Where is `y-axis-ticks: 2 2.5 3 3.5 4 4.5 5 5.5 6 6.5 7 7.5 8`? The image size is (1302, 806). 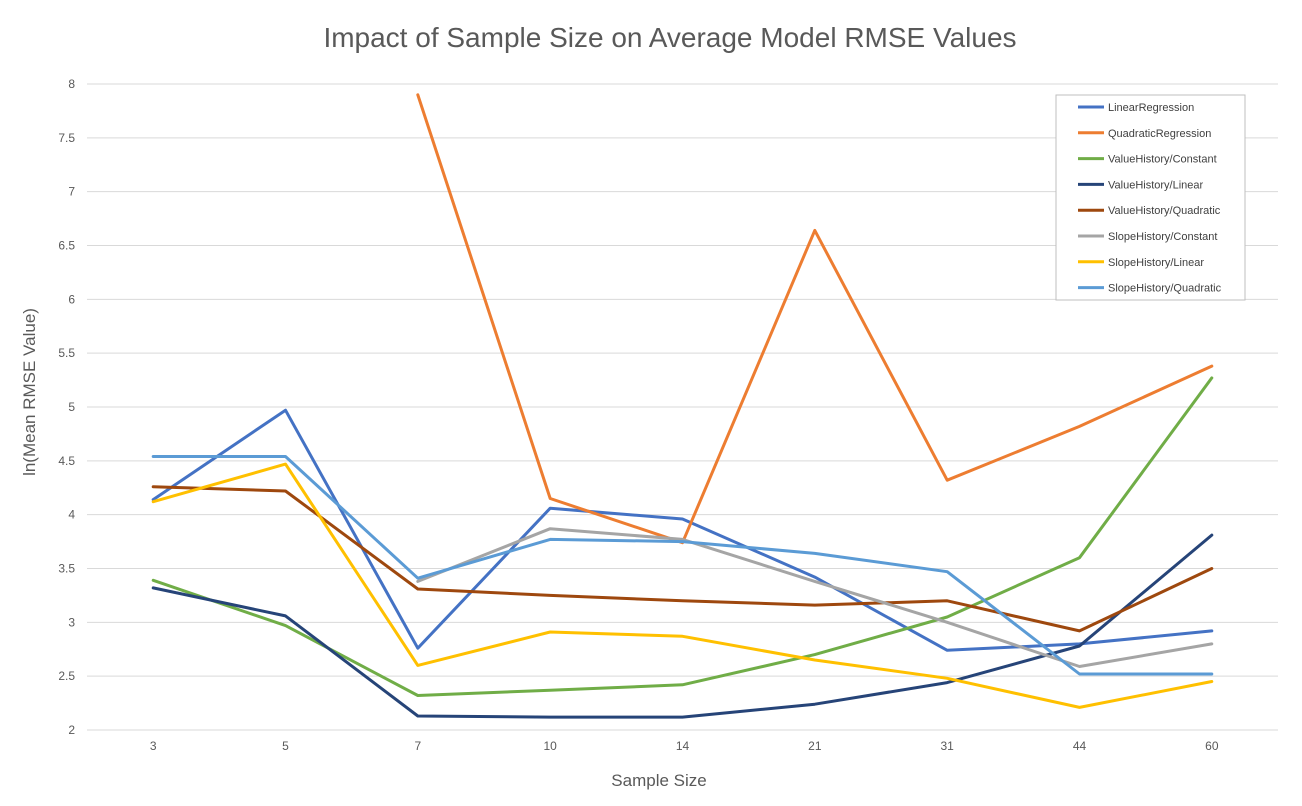 y-axis-ticks: 2 2.5 3 3.5 4 4.5 5 5.5 6 6.5 7 7.5 8 is located at coordinates (66, 407).